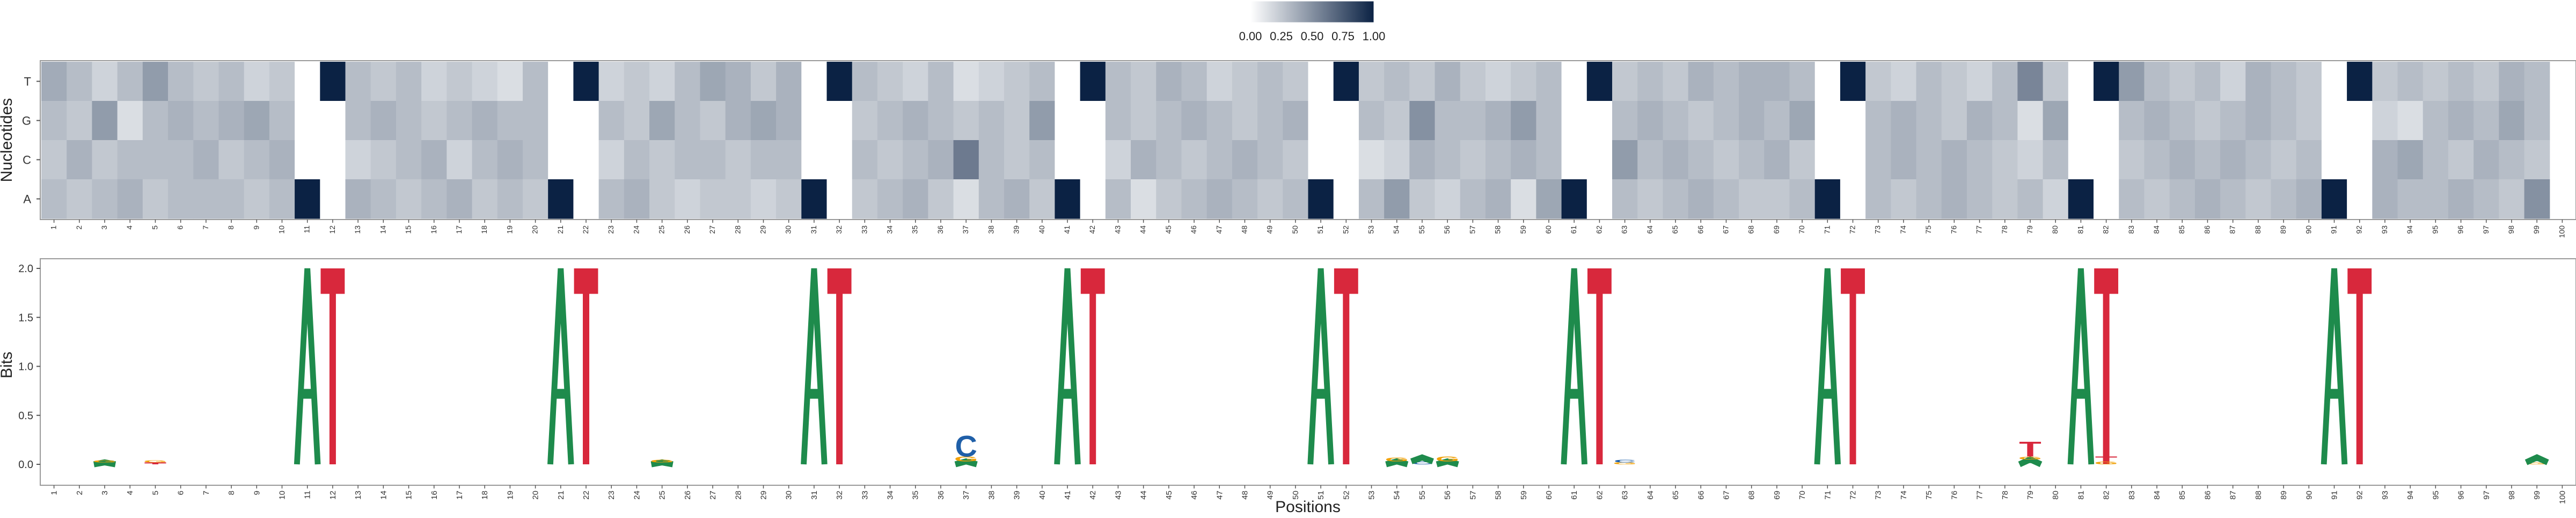 The image size is (2576, 518). What do you see at coordinates (1929, 495) in the screenshot?
I see `logo-x-tick-label: 75` at bounding box center [1929, 495].